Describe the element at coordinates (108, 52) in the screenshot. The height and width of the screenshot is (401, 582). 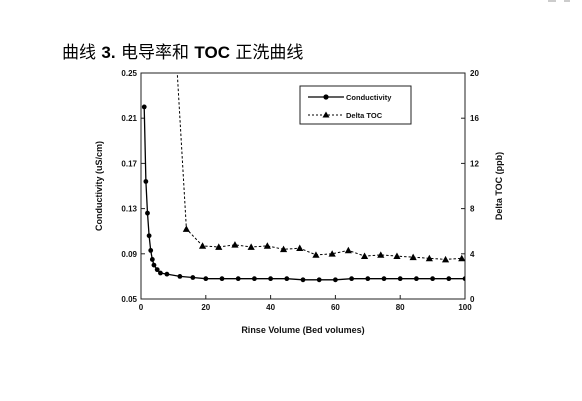
I see `caption-number: 3.` at that location.